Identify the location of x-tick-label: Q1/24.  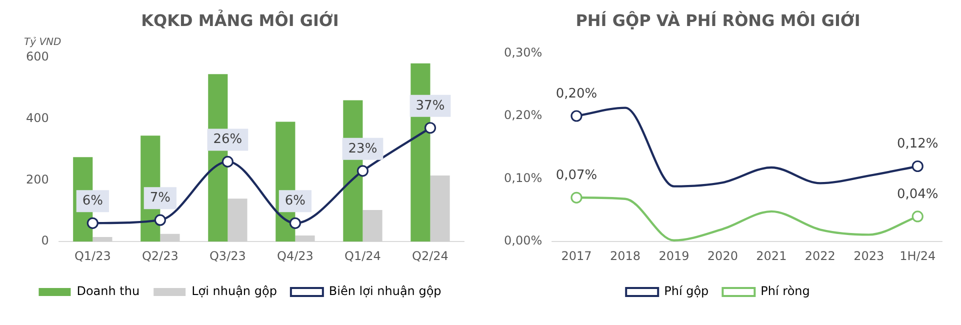
(362, 255).